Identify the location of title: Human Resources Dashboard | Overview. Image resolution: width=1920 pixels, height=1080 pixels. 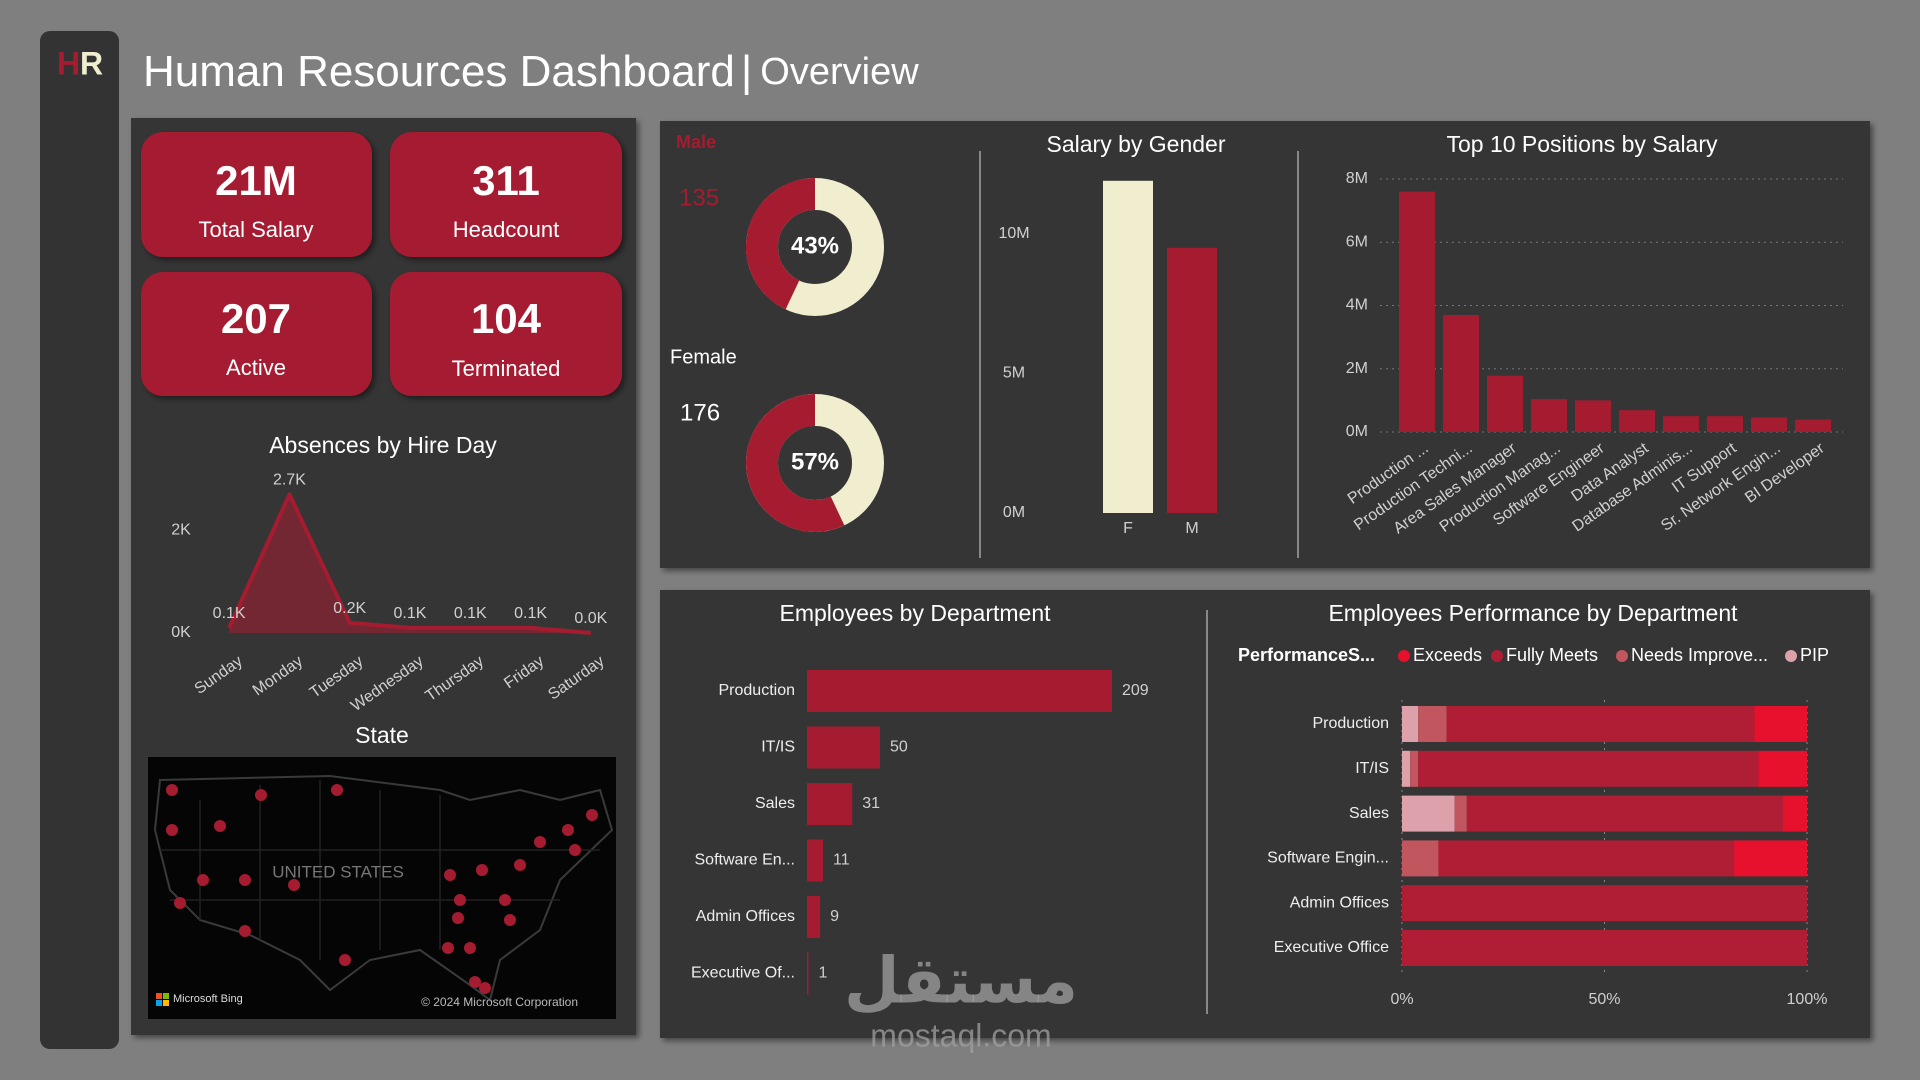
(531, 71).